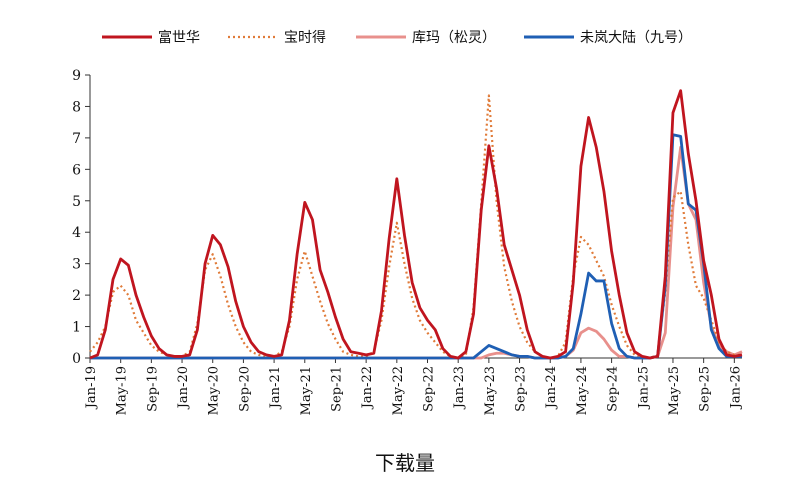  I want to click on y-tick-label: 7, so click(76, 139).